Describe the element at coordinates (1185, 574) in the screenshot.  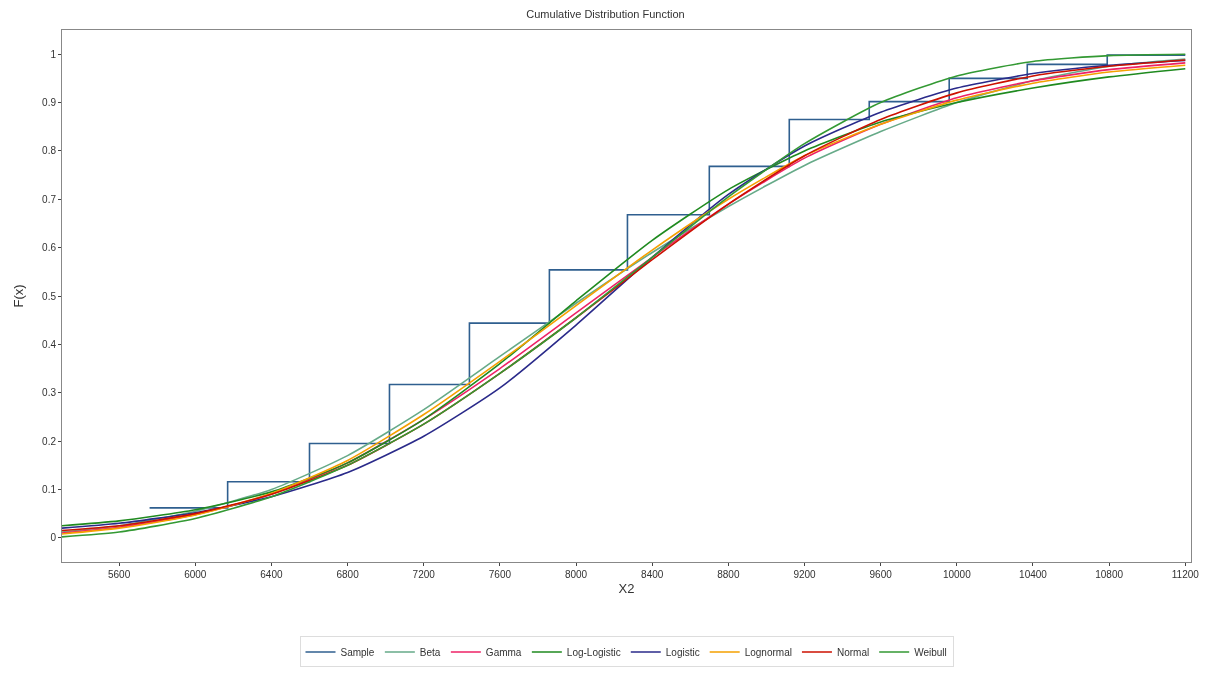
I see `x-tick-label: 11200` at that location.